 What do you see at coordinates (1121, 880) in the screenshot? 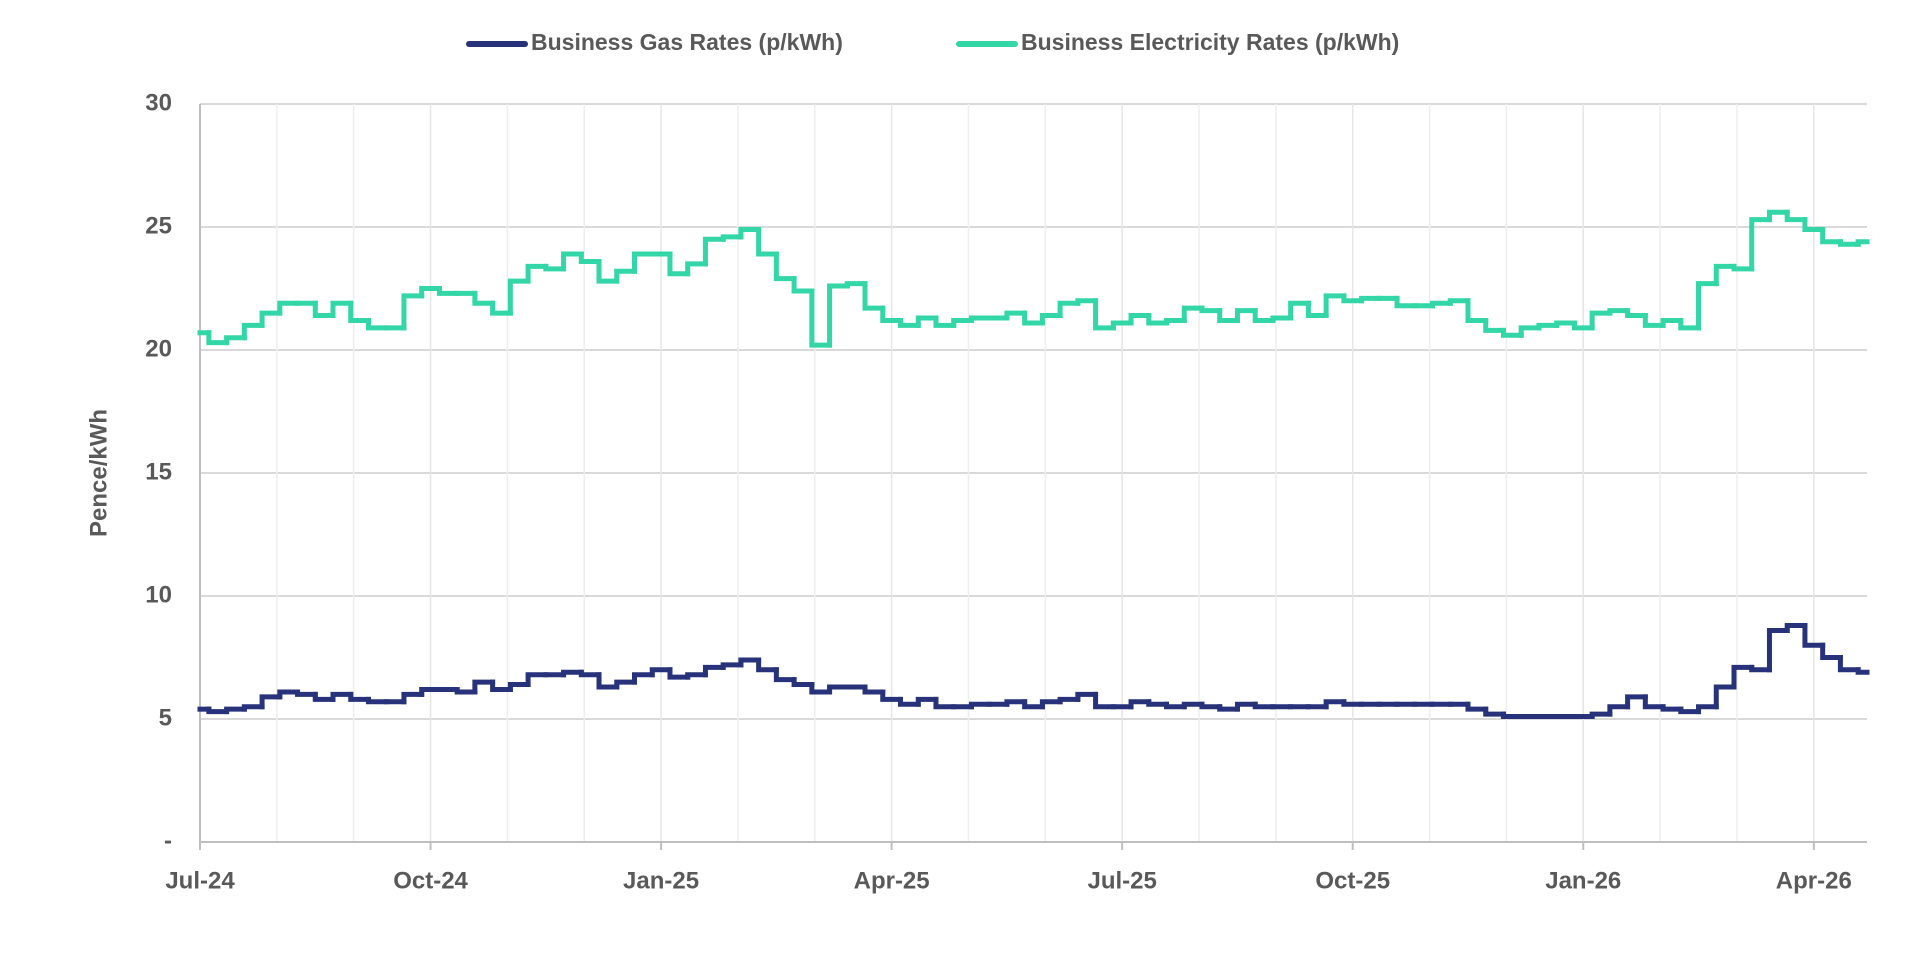
I see `x-tick-label: Jul-25` at bounding box center [1121, 880].